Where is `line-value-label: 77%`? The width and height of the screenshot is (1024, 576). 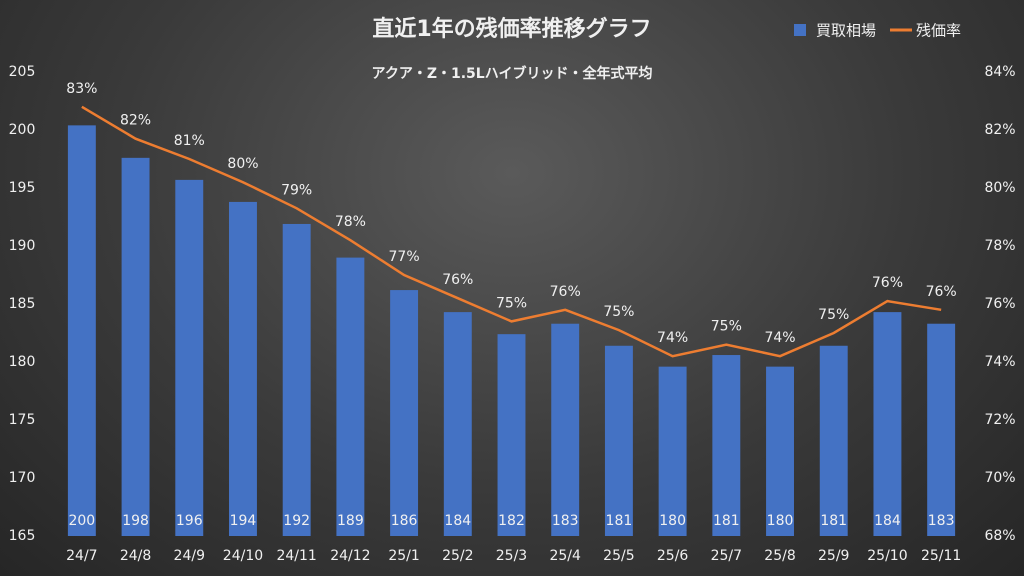 line-value-label: 77% is located at coordinates (404, 257).